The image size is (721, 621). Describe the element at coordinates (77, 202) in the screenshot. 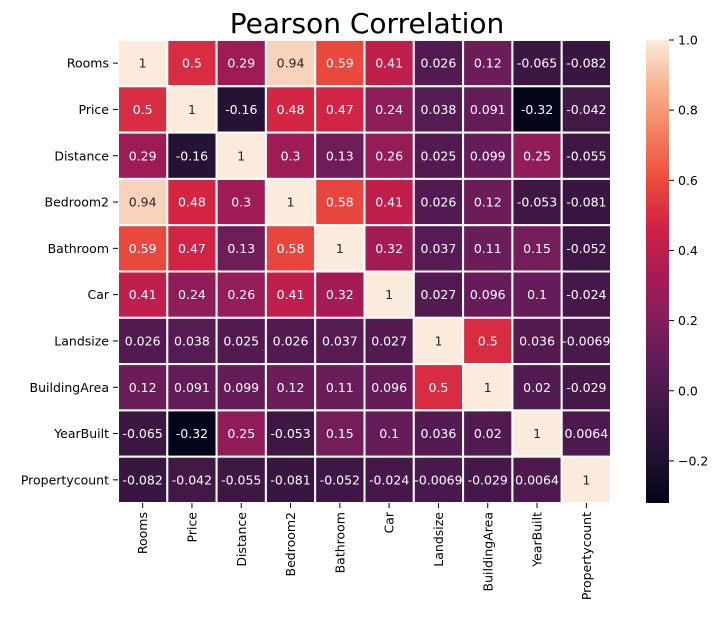

I see `y-tick-label: Bedroom2` at that location.